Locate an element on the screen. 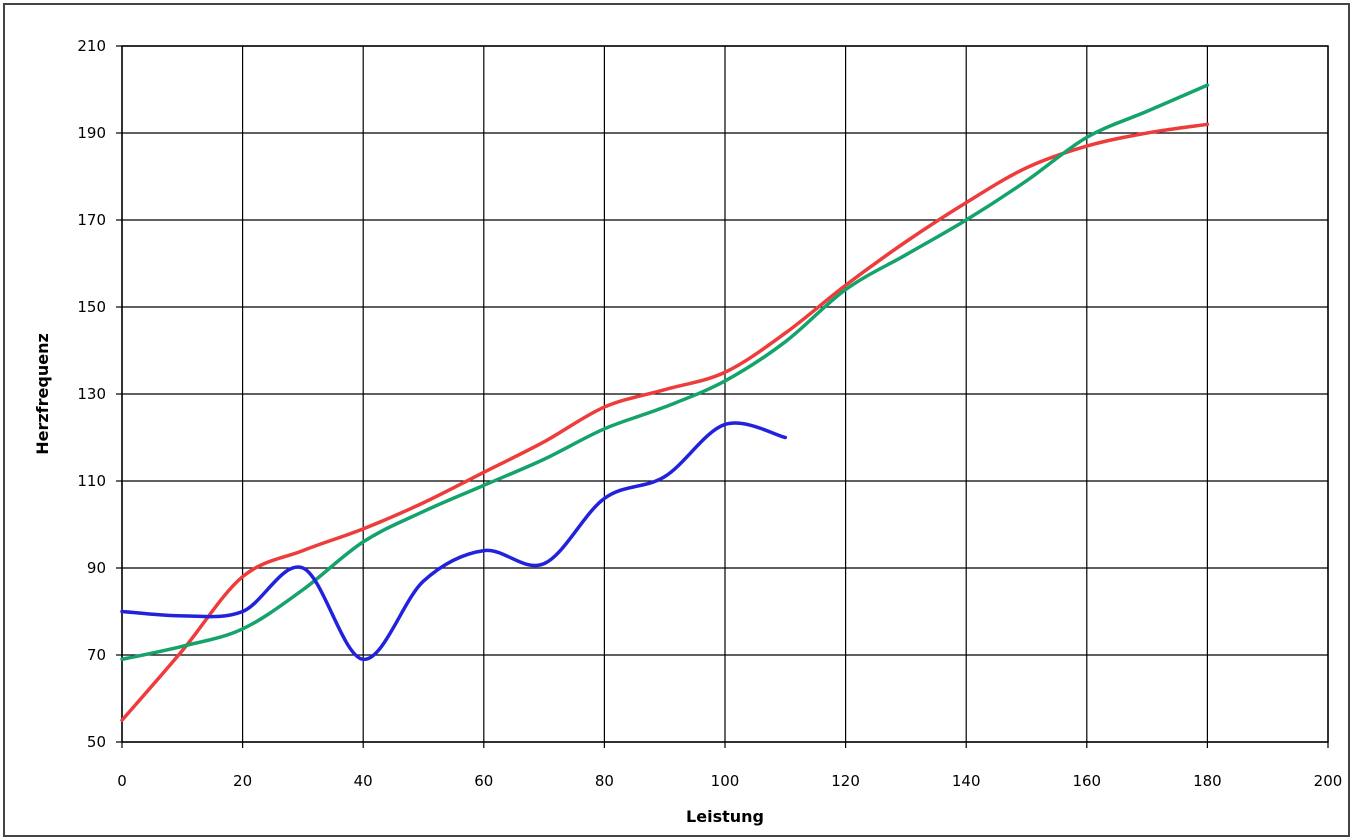  y-axis-ticks: 50 70 90 110 130 150 170 190 210 is located at coordinates (99, 394).